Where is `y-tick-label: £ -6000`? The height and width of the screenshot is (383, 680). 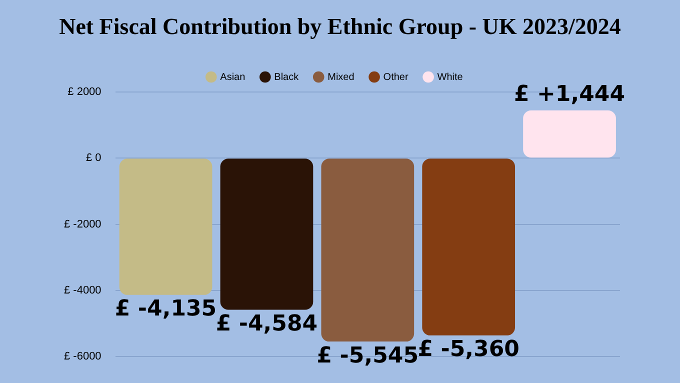 y-tick-label: £ -6000 is located at coordinates (83, 356).